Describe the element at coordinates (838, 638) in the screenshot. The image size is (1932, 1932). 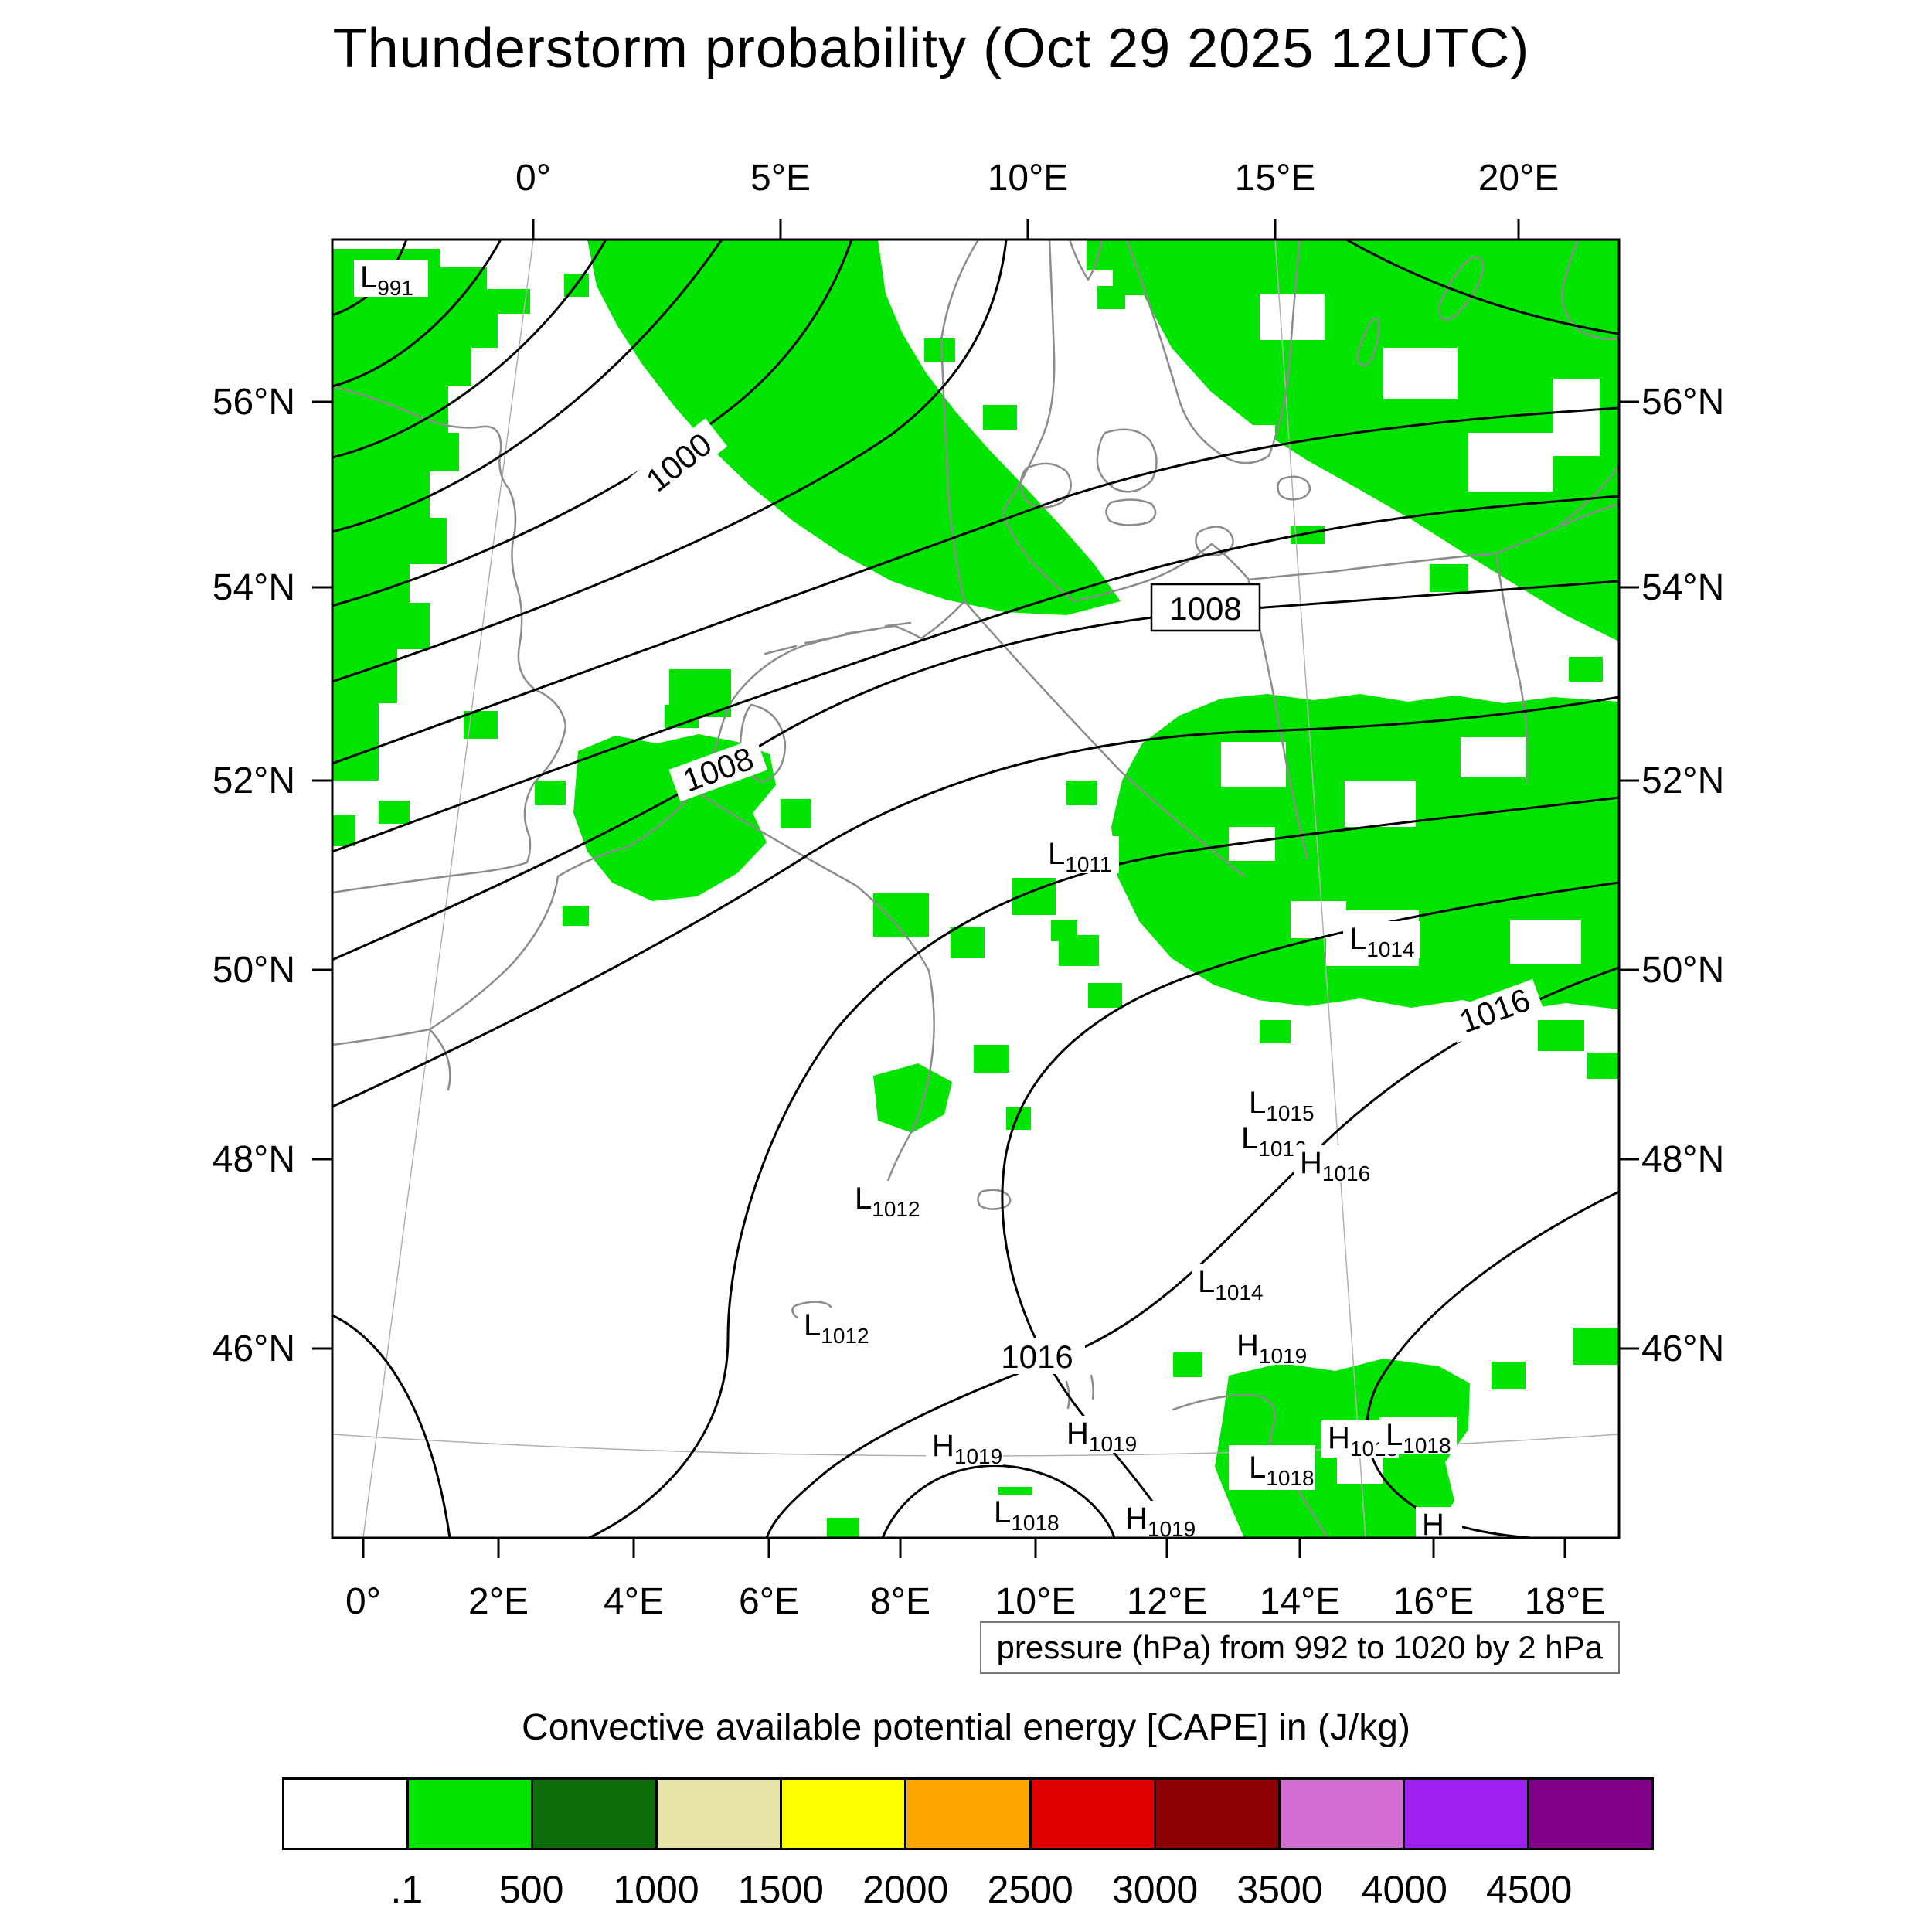
I see `coastline-wadden-islands` at that location.